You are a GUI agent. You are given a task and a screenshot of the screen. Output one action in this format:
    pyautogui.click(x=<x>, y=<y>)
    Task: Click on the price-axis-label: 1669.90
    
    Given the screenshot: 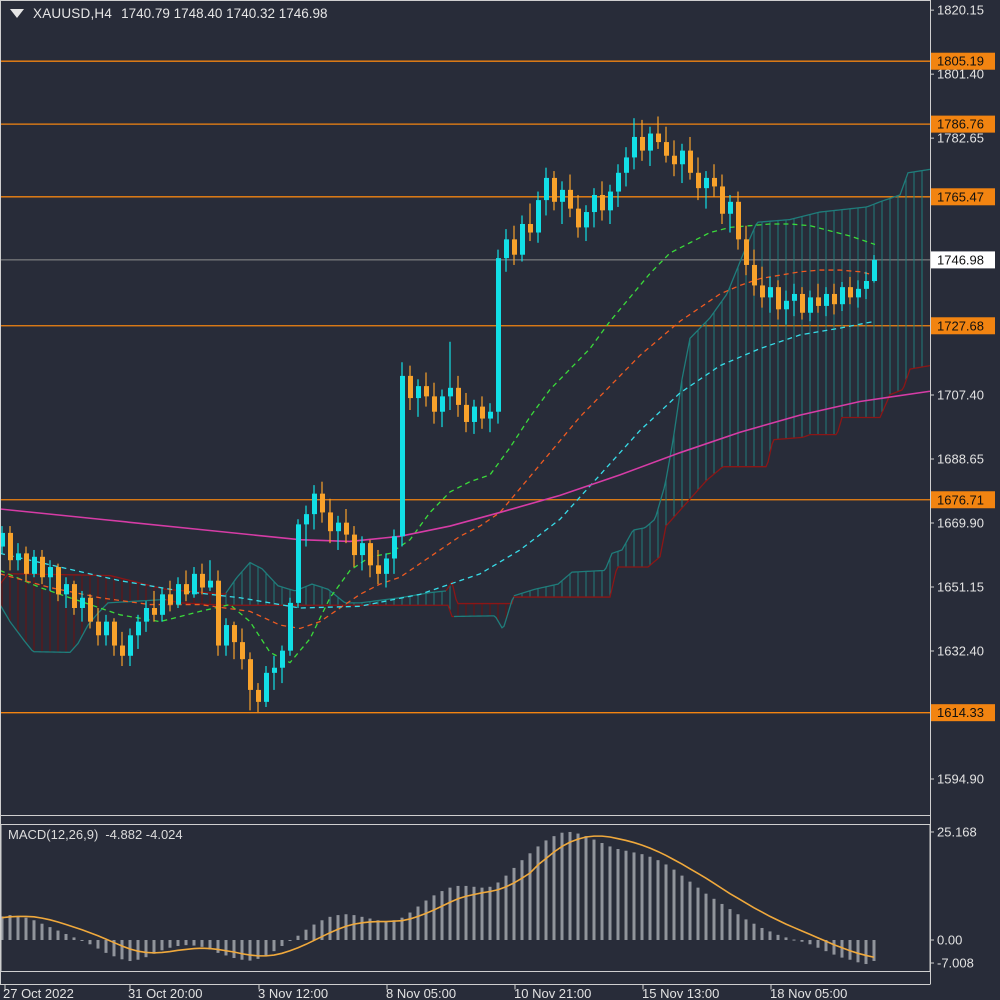 What is the action you would take?
    pyautogui.click(x=960, y=523)
    